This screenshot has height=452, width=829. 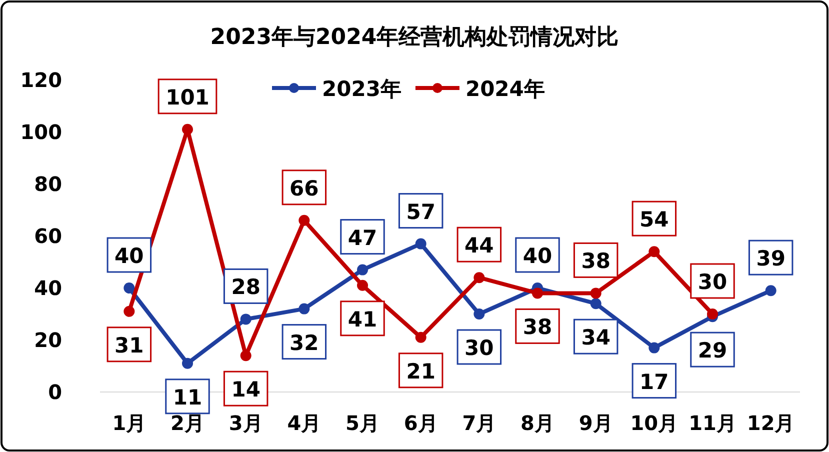 What do you see at coordinates (654, 220) in the screenshot?
I see `data-label: 54` at bounding box center [654, 220].